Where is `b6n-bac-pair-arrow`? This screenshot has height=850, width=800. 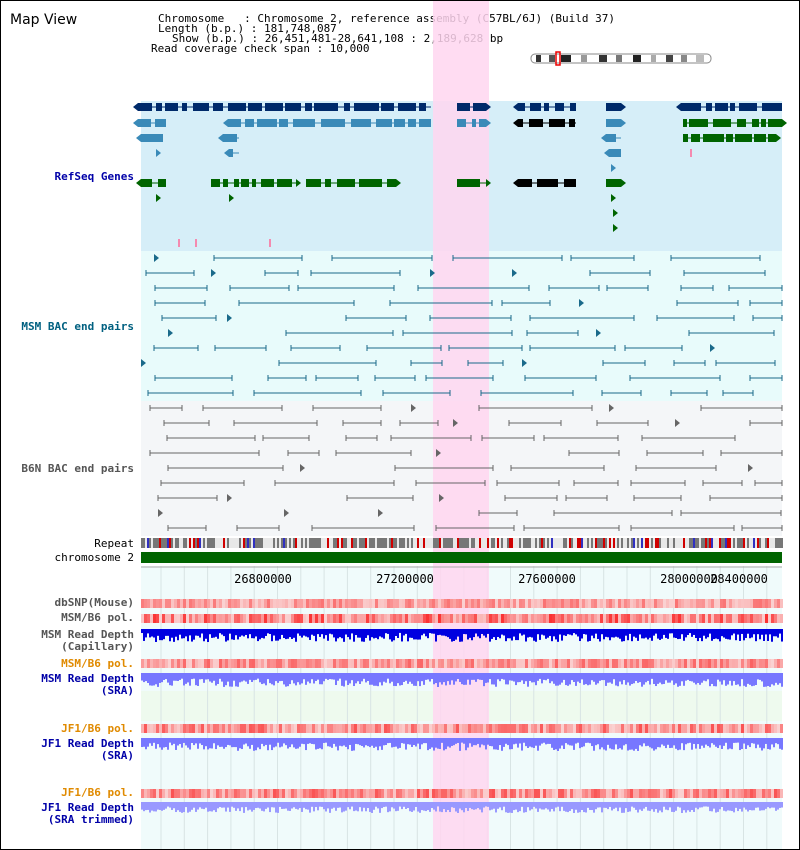
b6n-bac-pair-arrow is located at coordinates (229, 498).